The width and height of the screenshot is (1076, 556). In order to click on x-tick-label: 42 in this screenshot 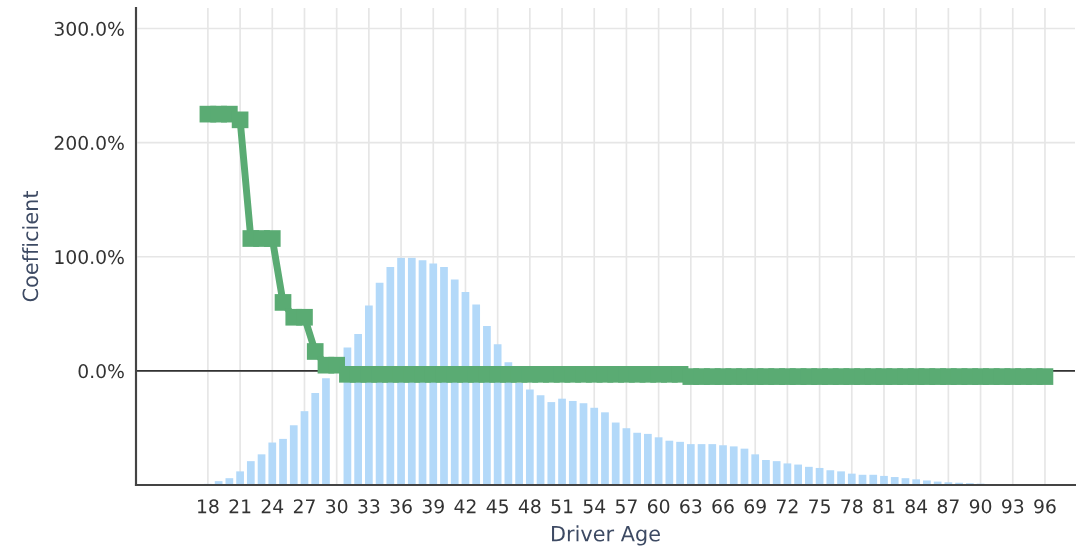, I will do `click(465, 506)`.